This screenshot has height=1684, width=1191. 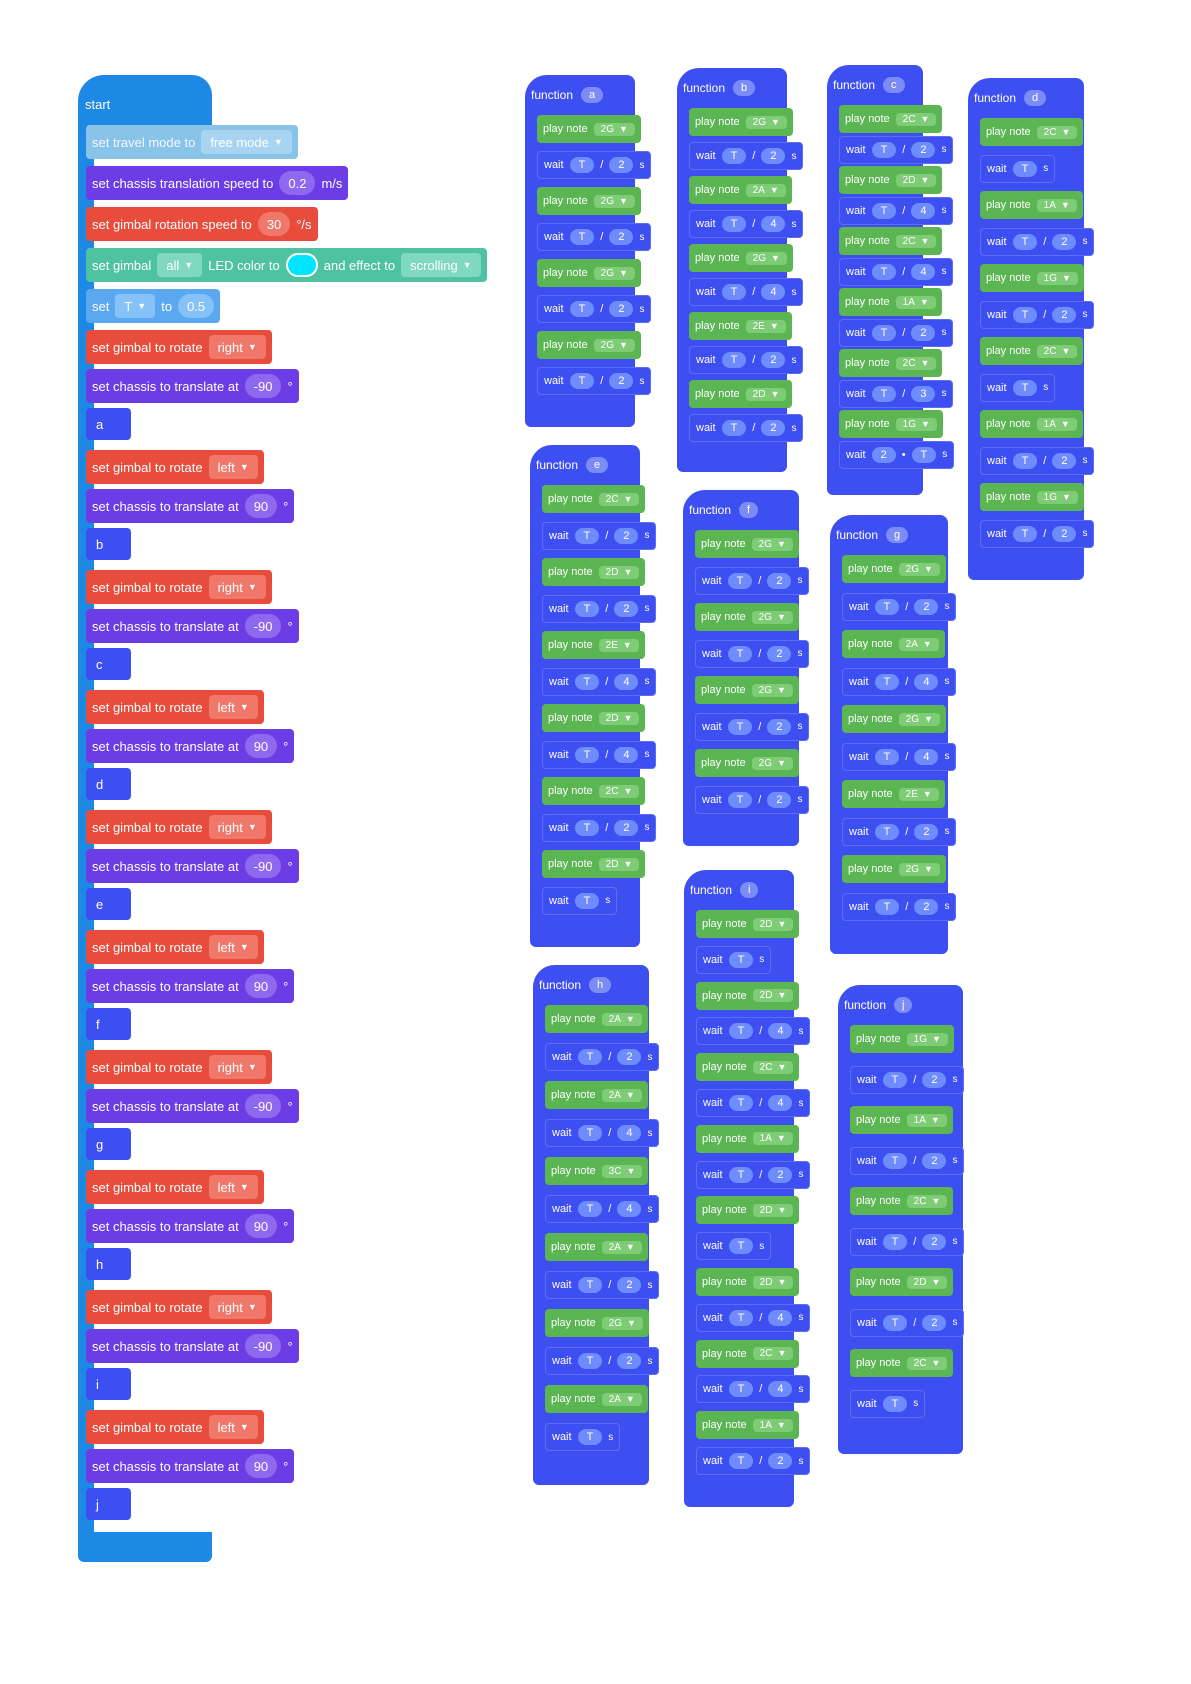 What do you see at coordinates (297, 183) in the screenshot?
I see `chassis-speed-input: 0.2` at bounding box center [297, 183].